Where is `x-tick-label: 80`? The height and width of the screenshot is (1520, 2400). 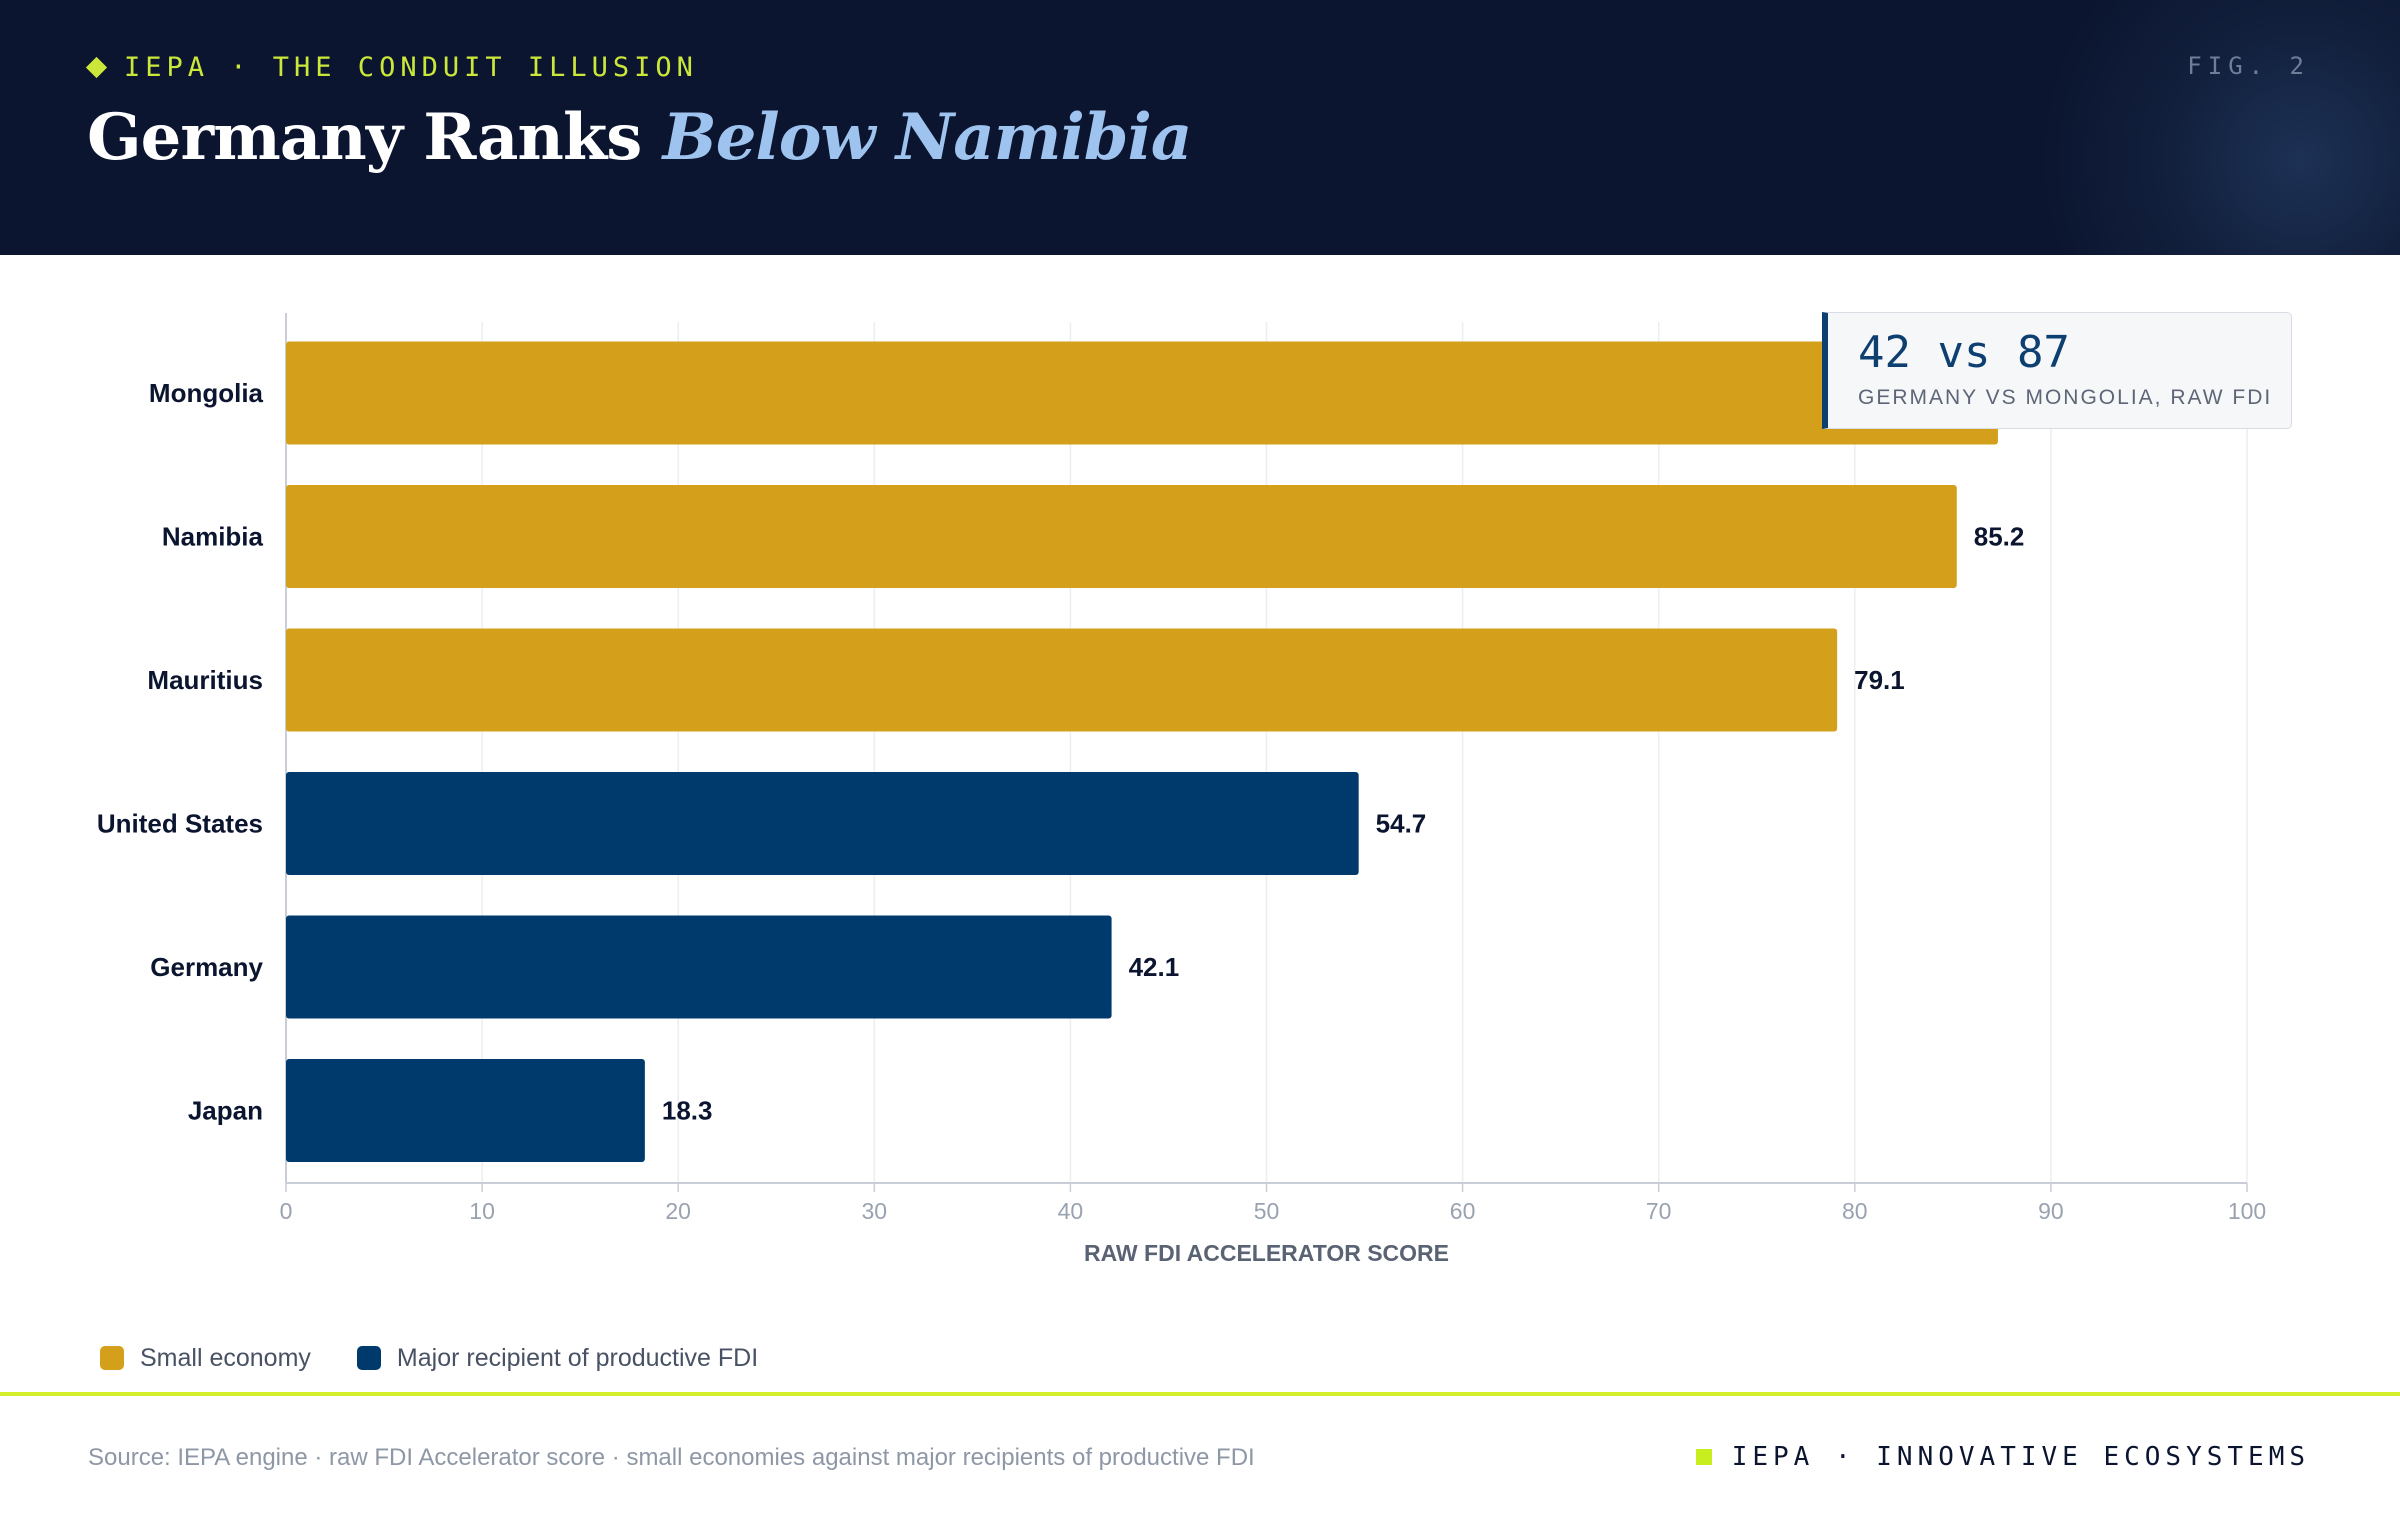 x-tick-label: 80 is located at coordinates (1855, 1211).